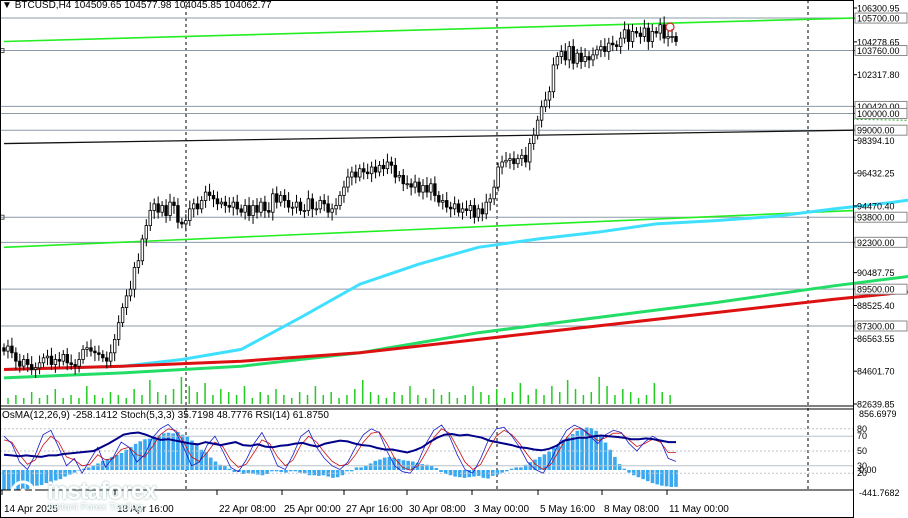  Describe the element at coordinates (878, 9) in the screenshot. I see `price-tick-label: 106300.95` at that location.